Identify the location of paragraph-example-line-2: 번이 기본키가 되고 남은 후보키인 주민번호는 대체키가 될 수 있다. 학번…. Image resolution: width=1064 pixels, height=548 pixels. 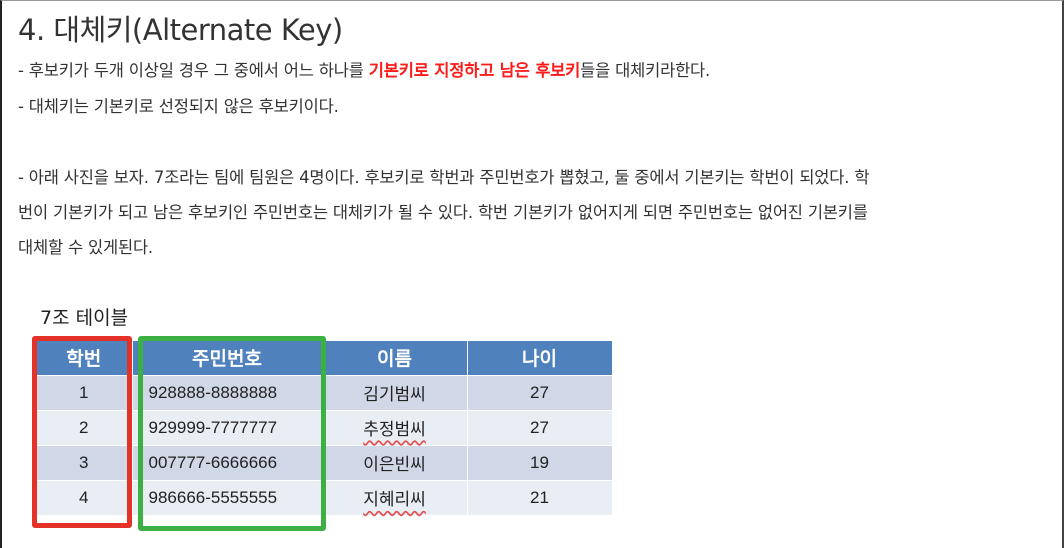
(443, 212).